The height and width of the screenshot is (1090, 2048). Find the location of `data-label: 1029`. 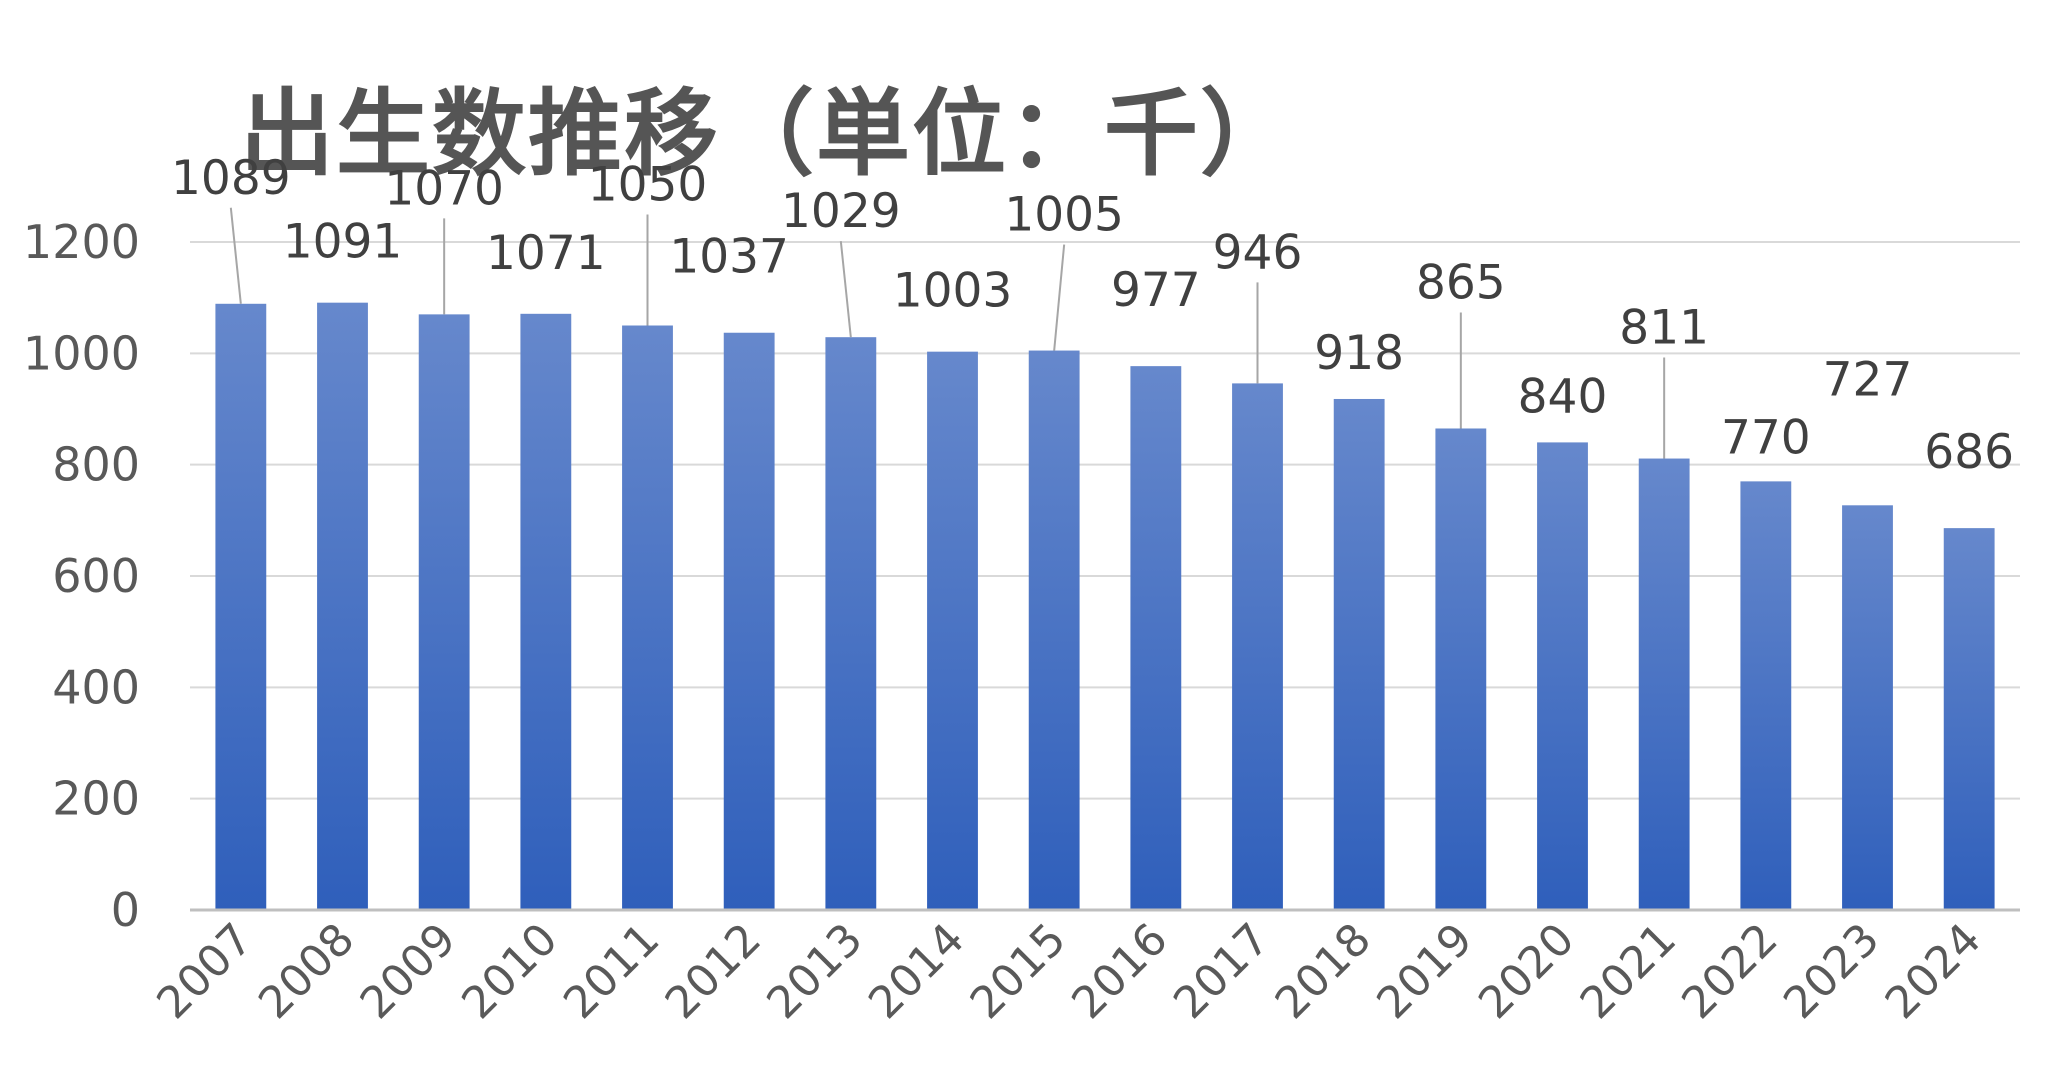

data-label: 1029 is located at coordinates (841, 211).